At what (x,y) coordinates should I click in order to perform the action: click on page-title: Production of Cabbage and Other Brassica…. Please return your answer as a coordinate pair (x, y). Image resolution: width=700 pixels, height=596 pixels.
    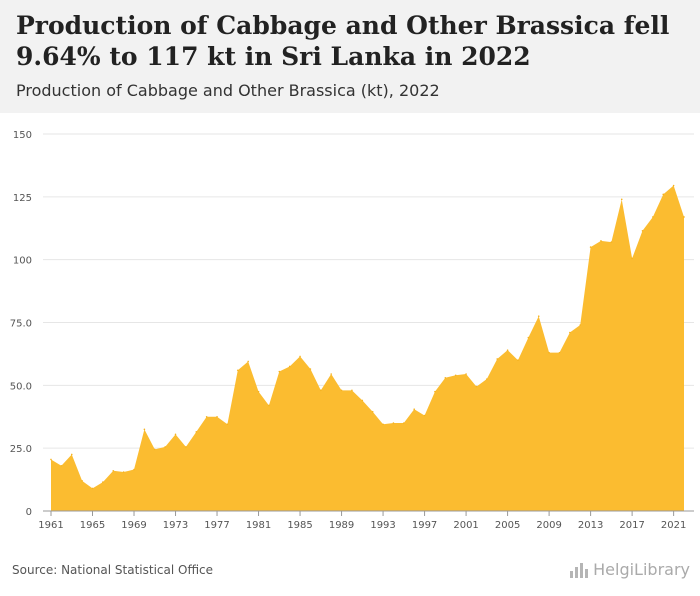
    Looking at the image, I should click on (343, 41).